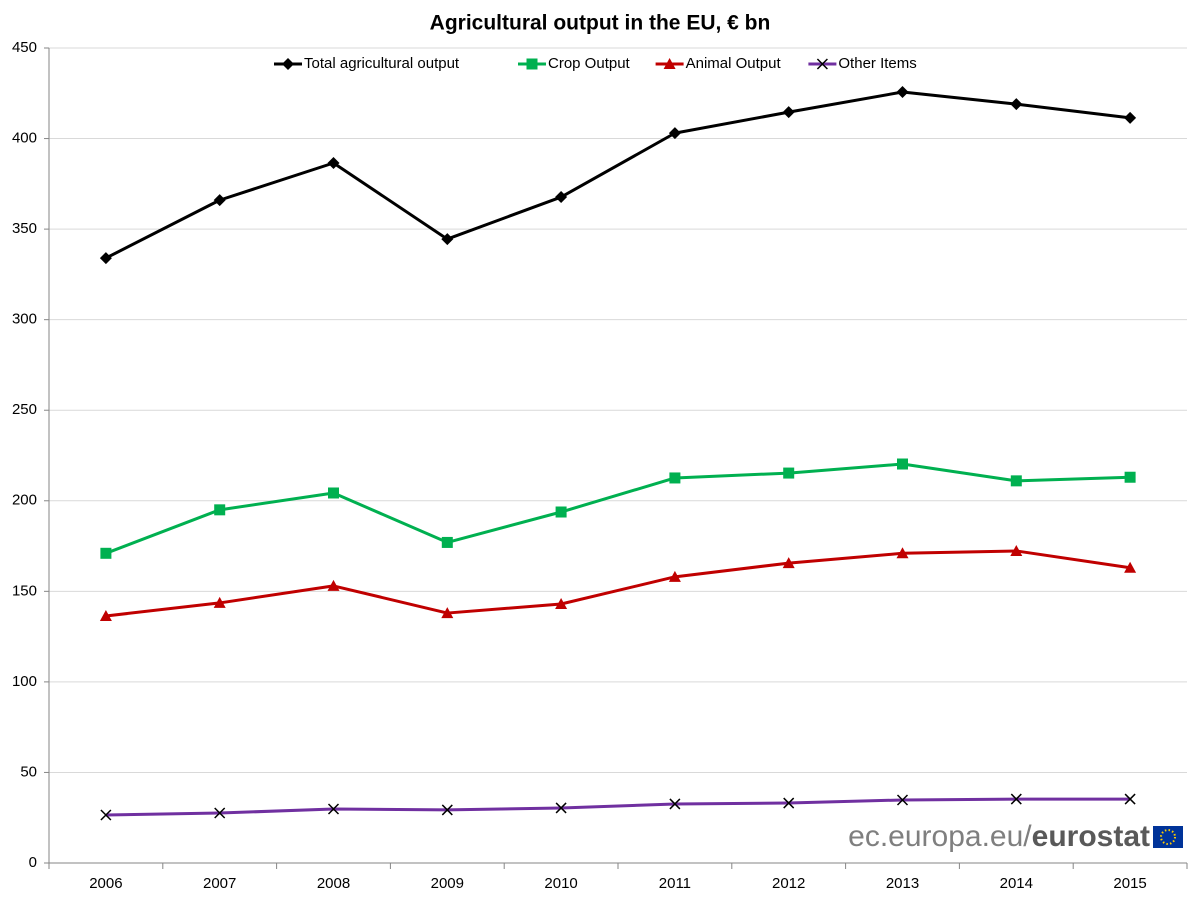 This screenshot has width=1200, height=900. Describe the element at coordinates (24, 319) in the screenshot. I see `y-tick-label: 300` at that location.